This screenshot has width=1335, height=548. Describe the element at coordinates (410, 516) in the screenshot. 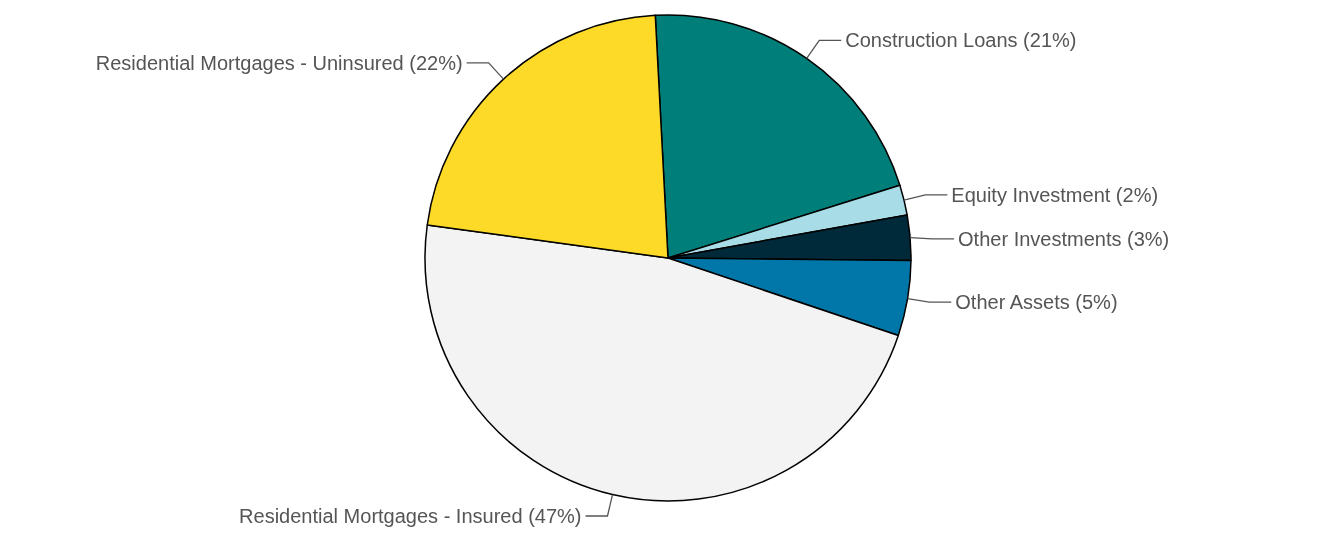

I see `slice-label: Residential Mortgages - Insured (47%)` at that location.